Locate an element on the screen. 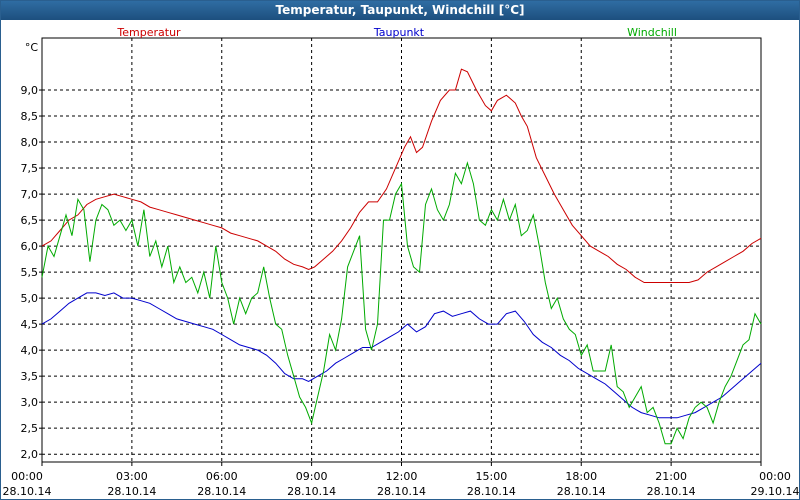 This screenshot has height=500, width=800. y-tick-label: 5,0 is located at coordinates (30, 298).